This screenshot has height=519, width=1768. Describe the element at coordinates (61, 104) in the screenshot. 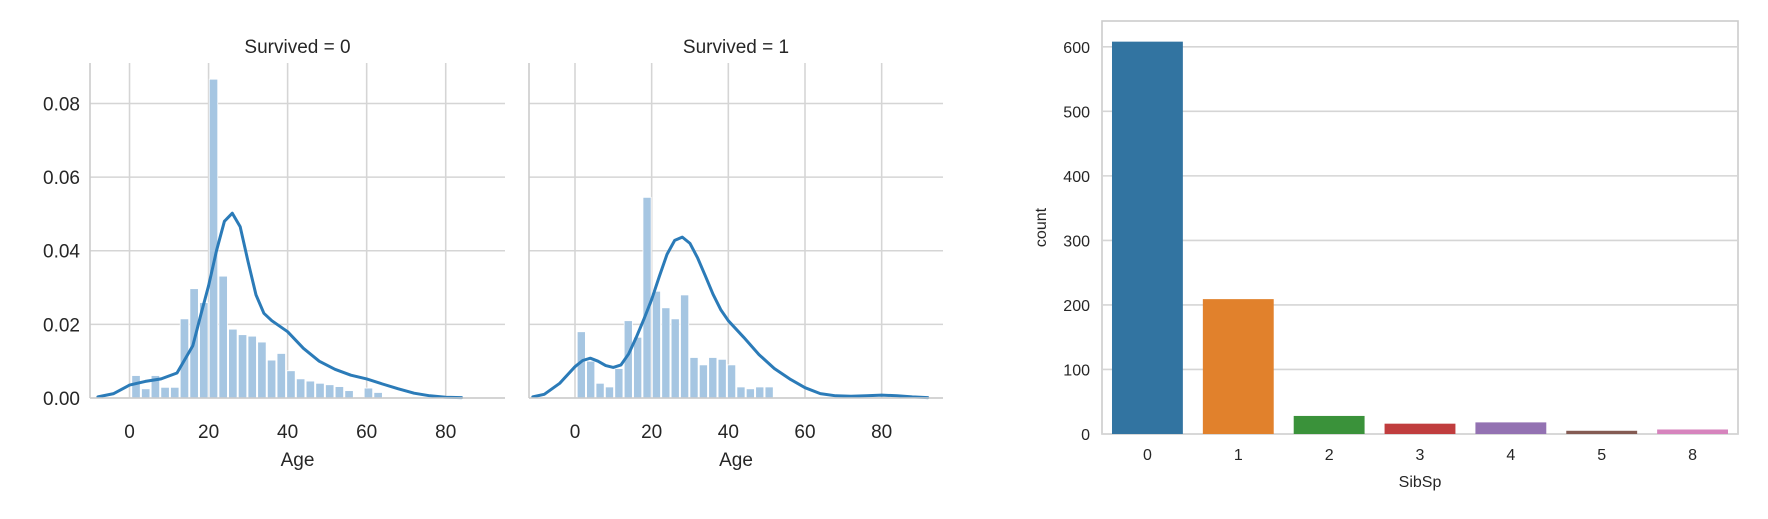

I see `y-tick-label: 0.08` at that location.